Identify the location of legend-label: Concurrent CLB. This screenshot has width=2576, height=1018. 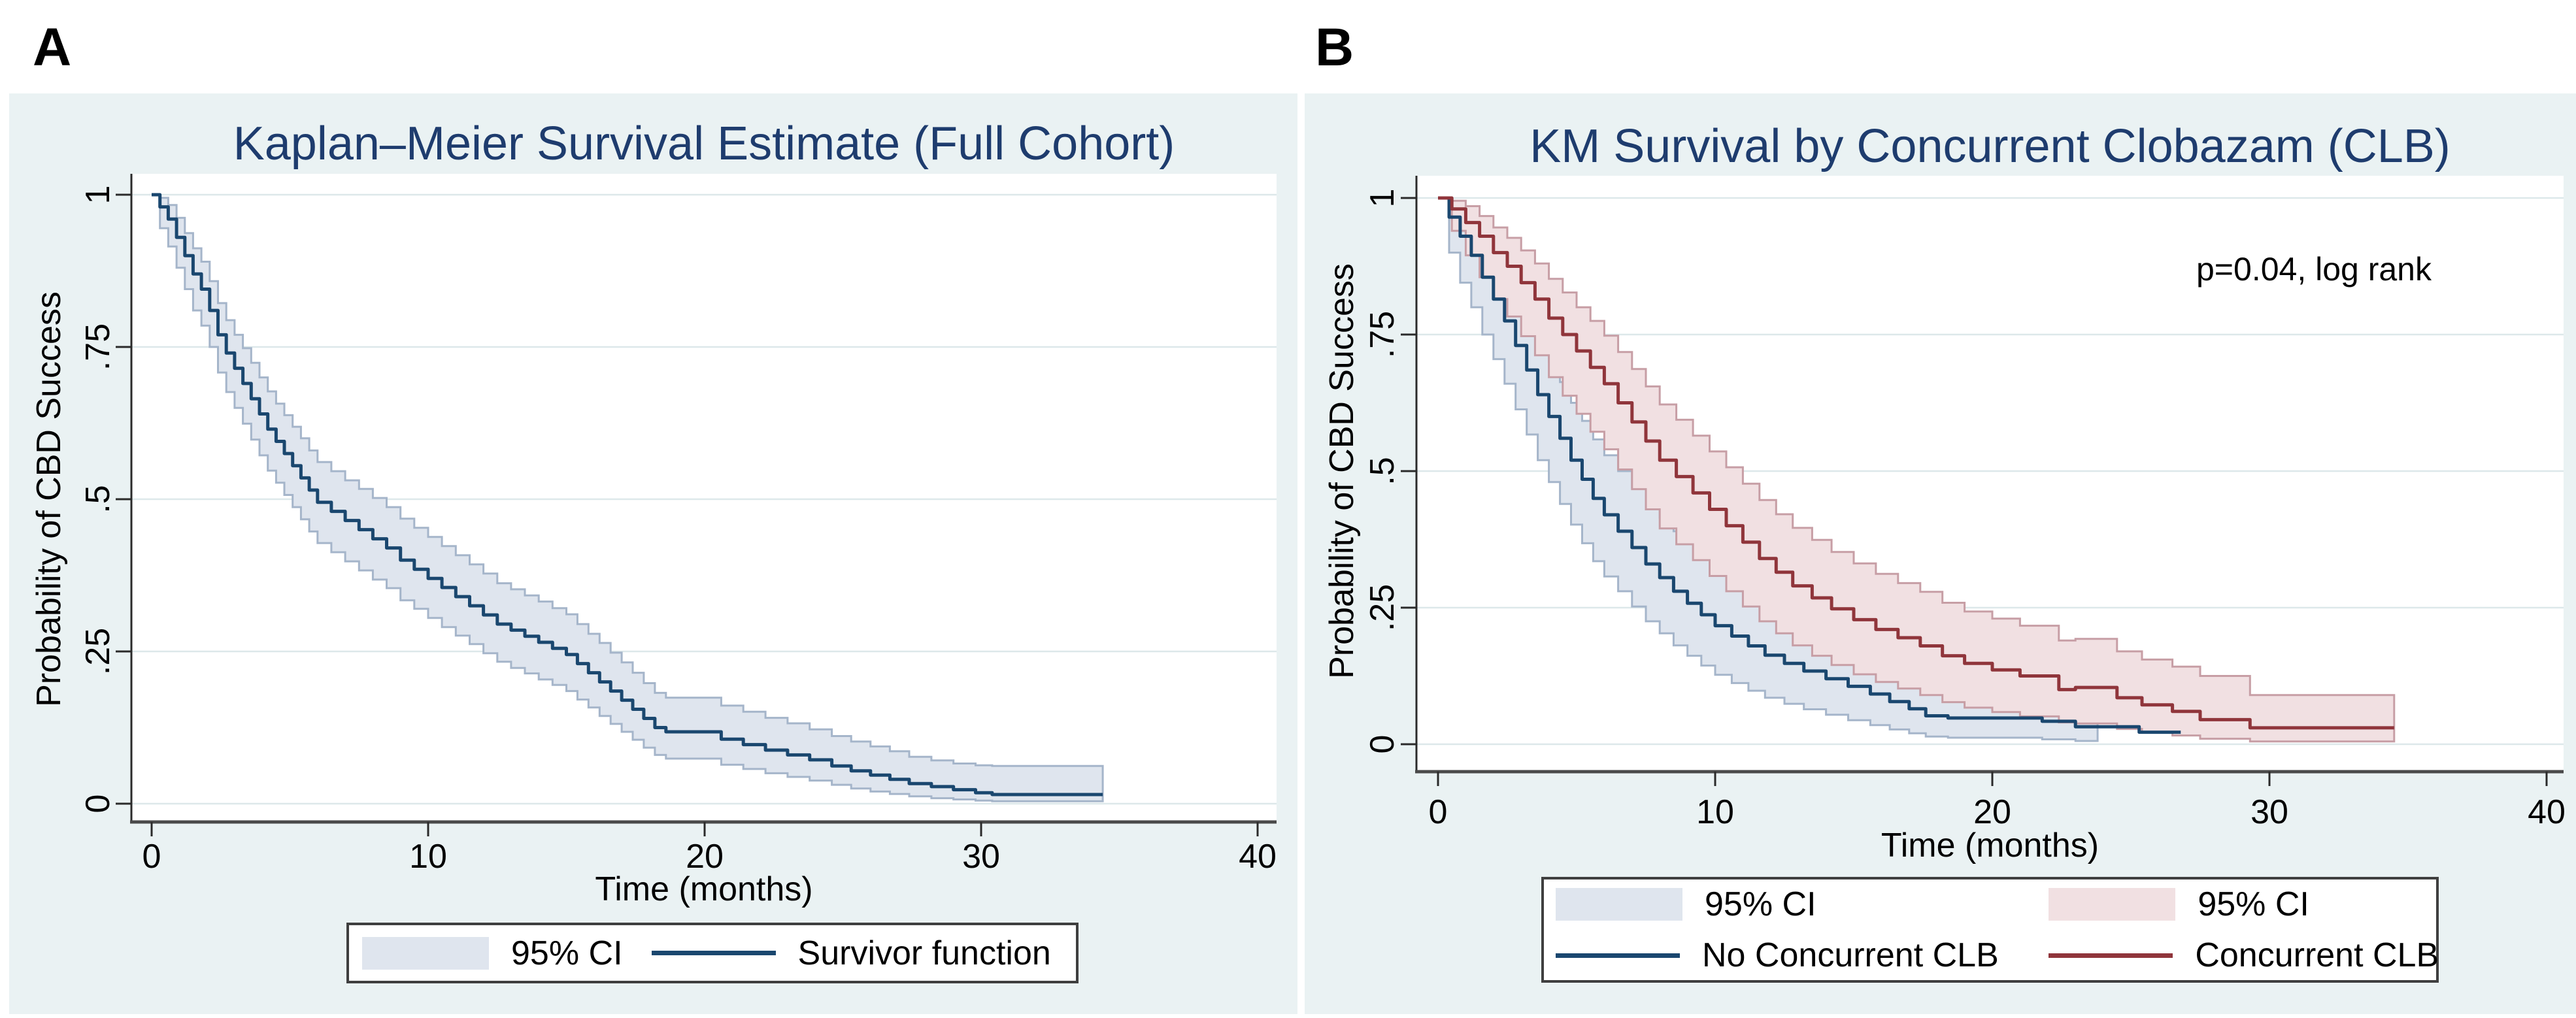
(2317, 955).